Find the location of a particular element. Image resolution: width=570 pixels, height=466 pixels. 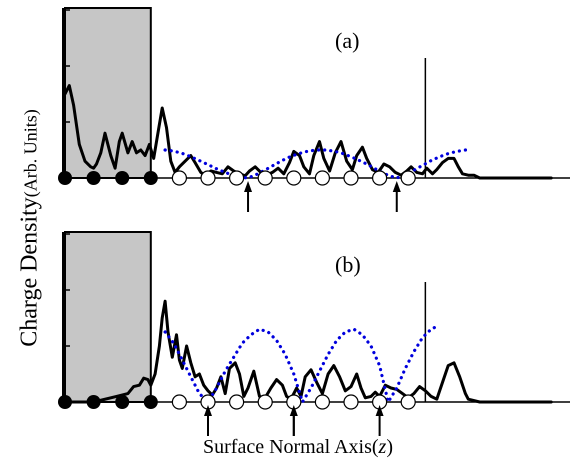

shaded-region is located at coordinates (108, 317).